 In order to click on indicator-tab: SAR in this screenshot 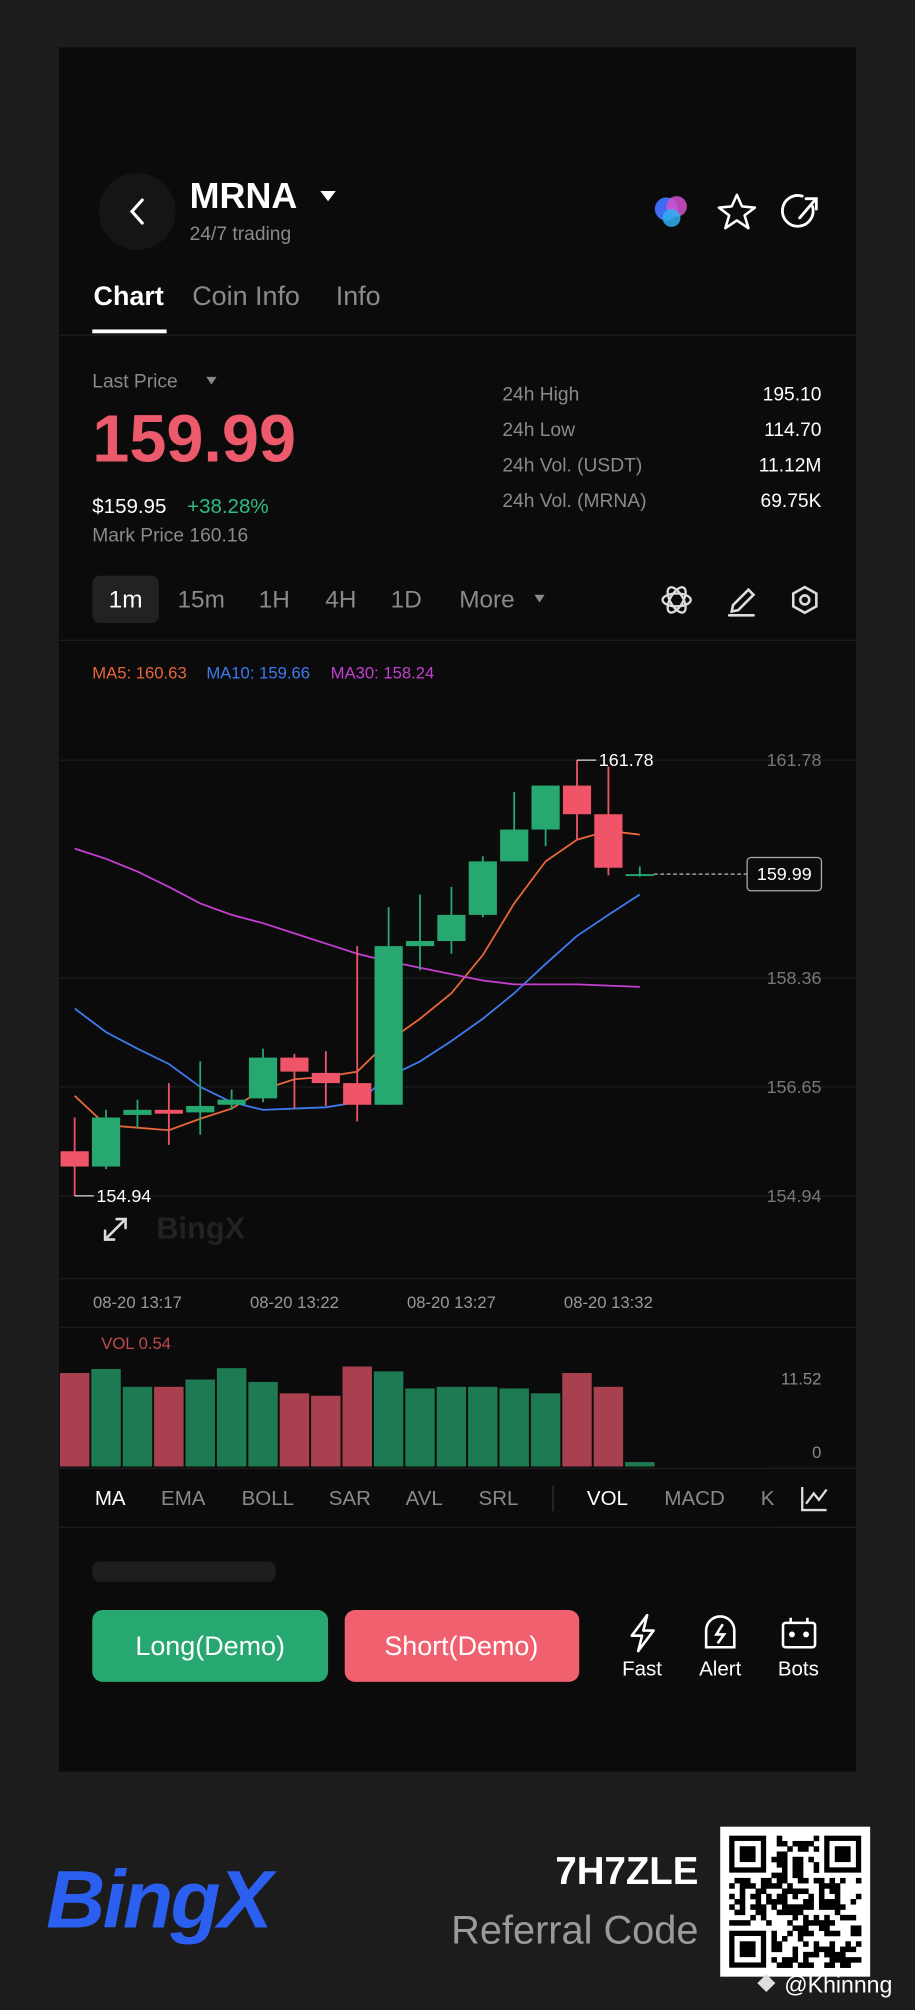, I will do `click(350, 1498)`.